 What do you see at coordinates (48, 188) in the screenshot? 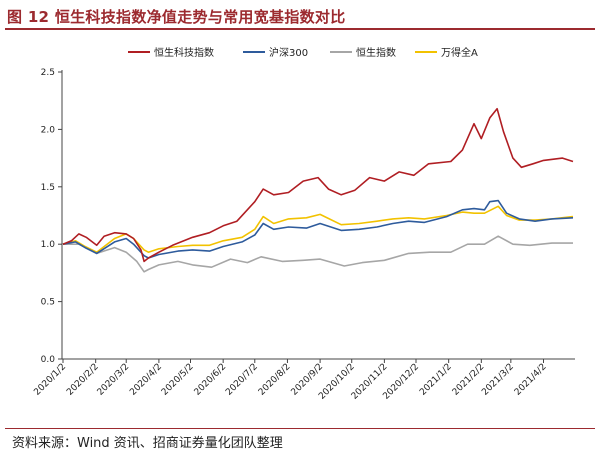
I see `y-tick-label: 1.5` at bounding box center [48, 188].